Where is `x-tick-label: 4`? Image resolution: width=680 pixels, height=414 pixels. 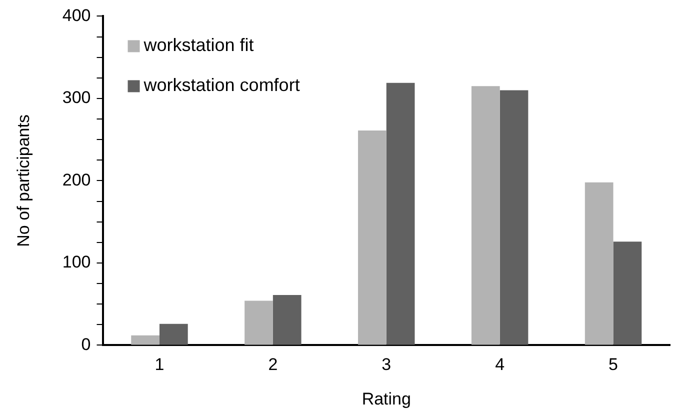
x-tick-label: 4 is located at coordinates (500, 364).